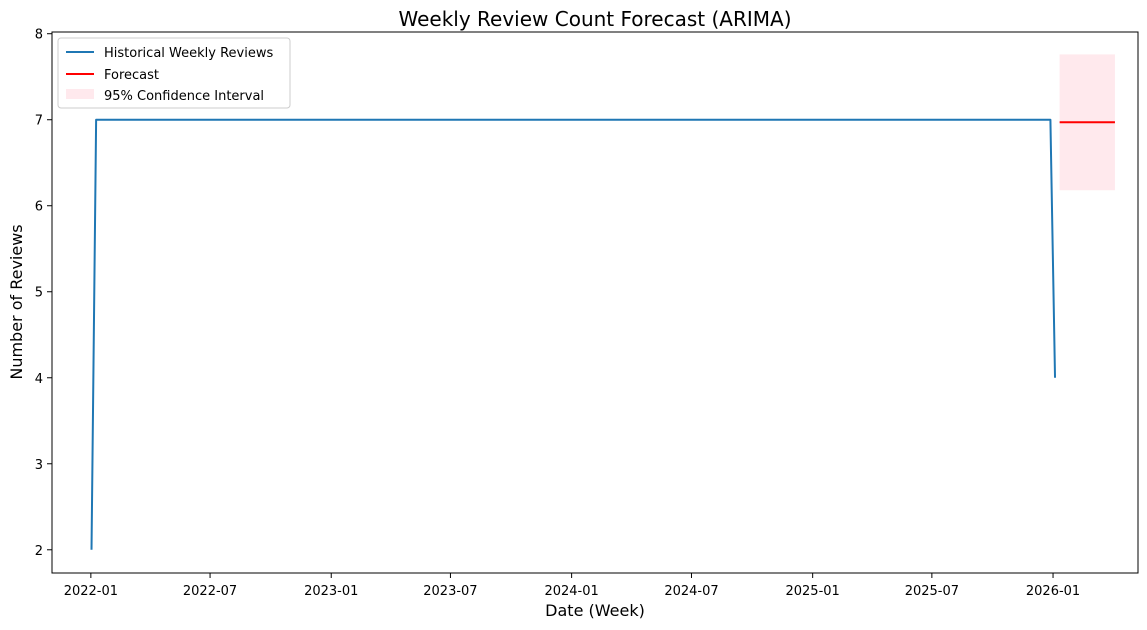 The height and width of the screenshot is (630, 1147). I want to click on x-tick-label: 2023-07, so click(450, 591).